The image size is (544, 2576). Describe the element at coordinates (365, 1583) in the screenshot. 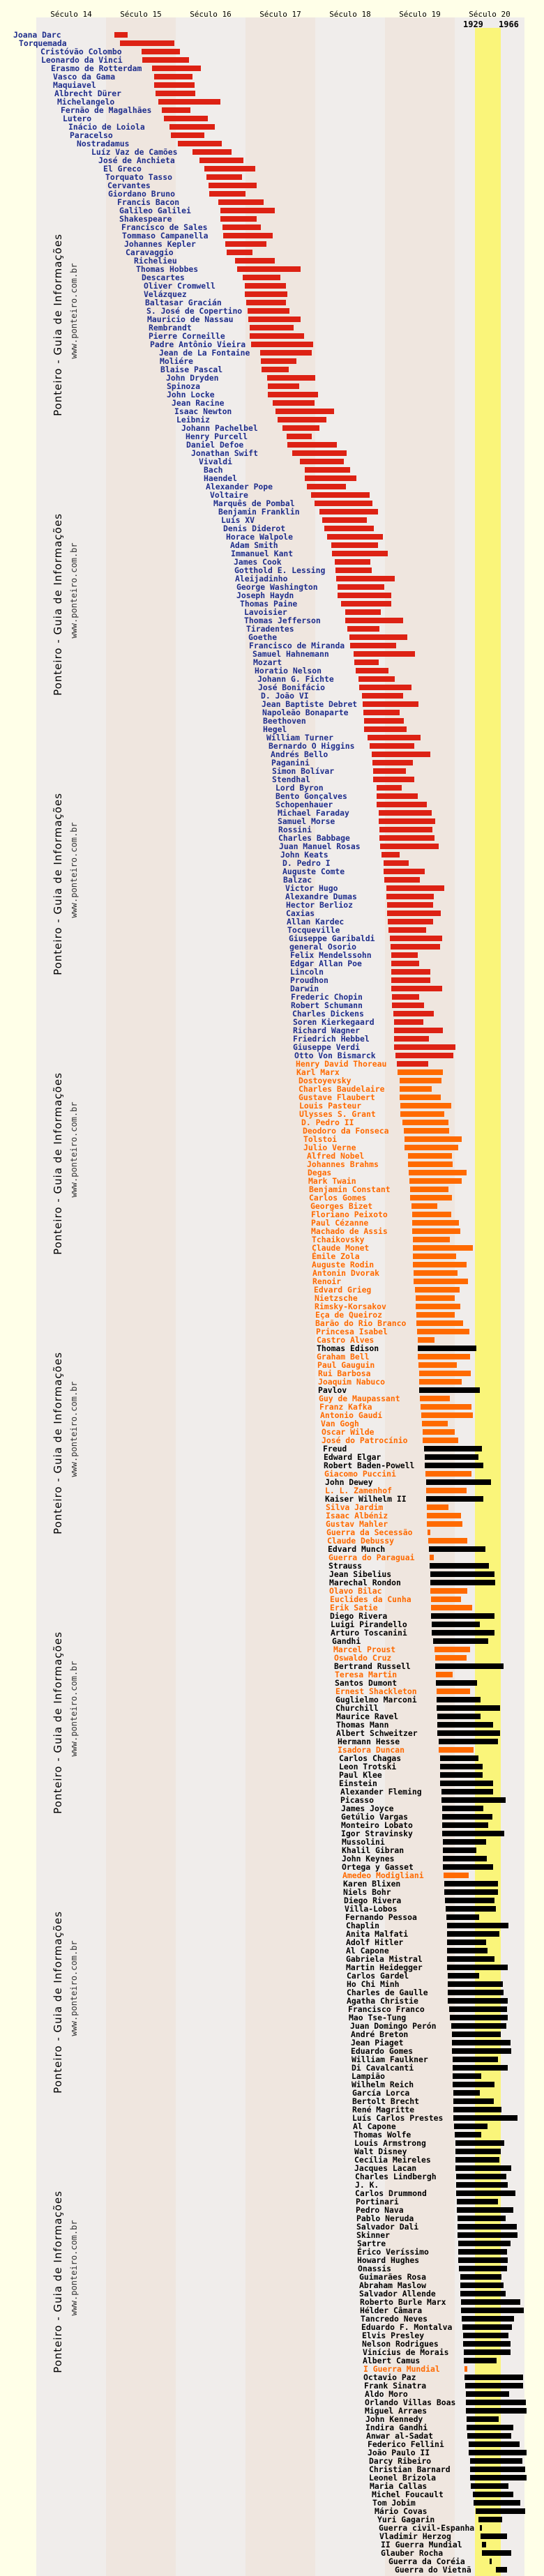

I see `timeline-label: Marechal Rondon` at that location.